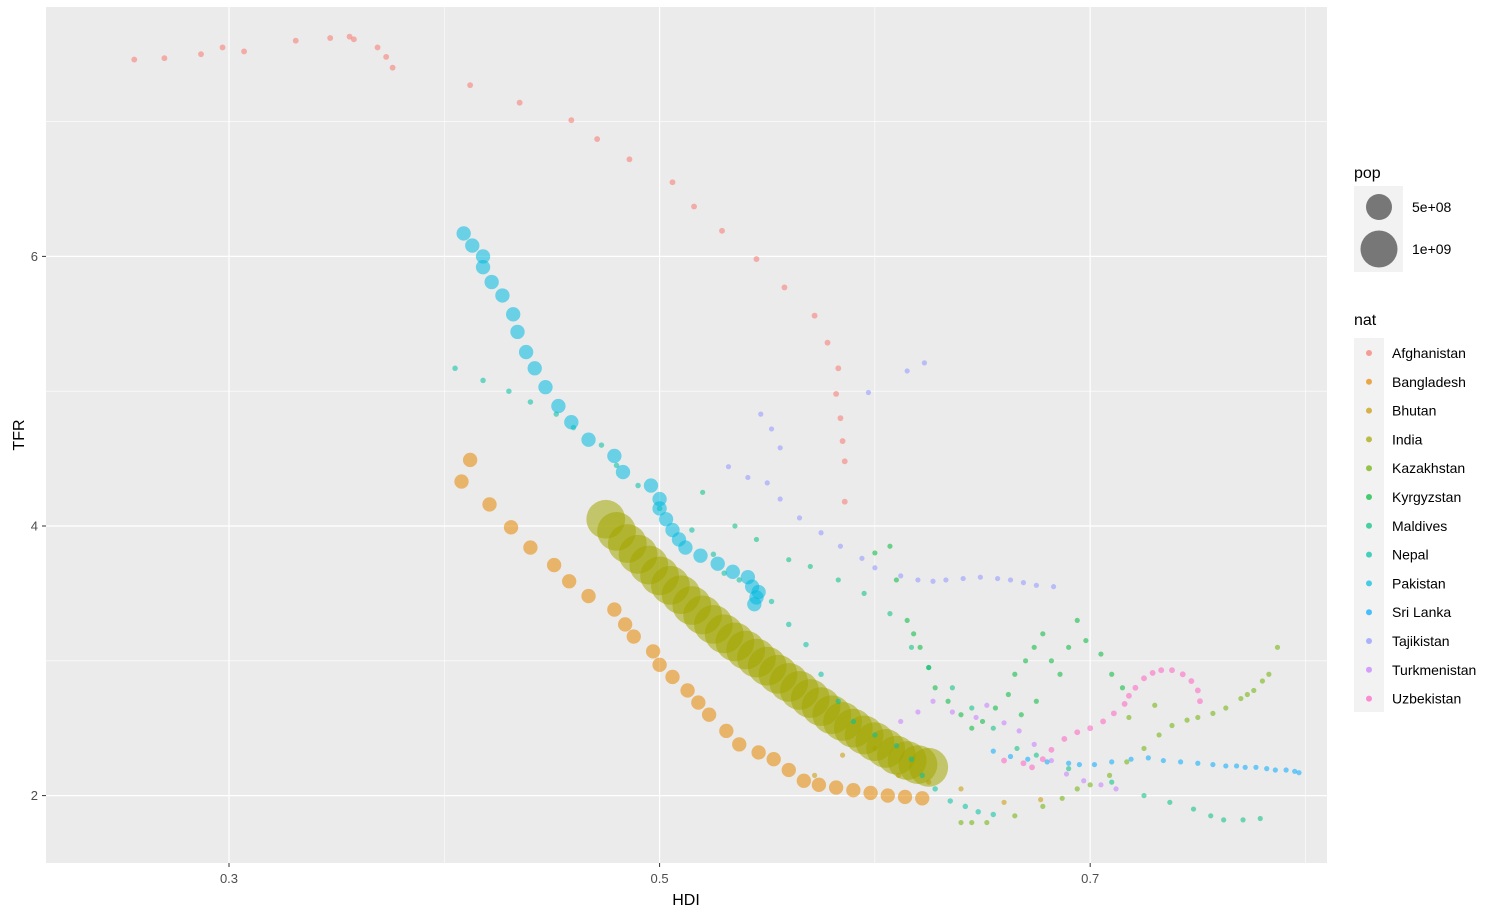 This screenshot has height=918, width=1500. I want to click on legend-key-nepal, so click(1369, 554).